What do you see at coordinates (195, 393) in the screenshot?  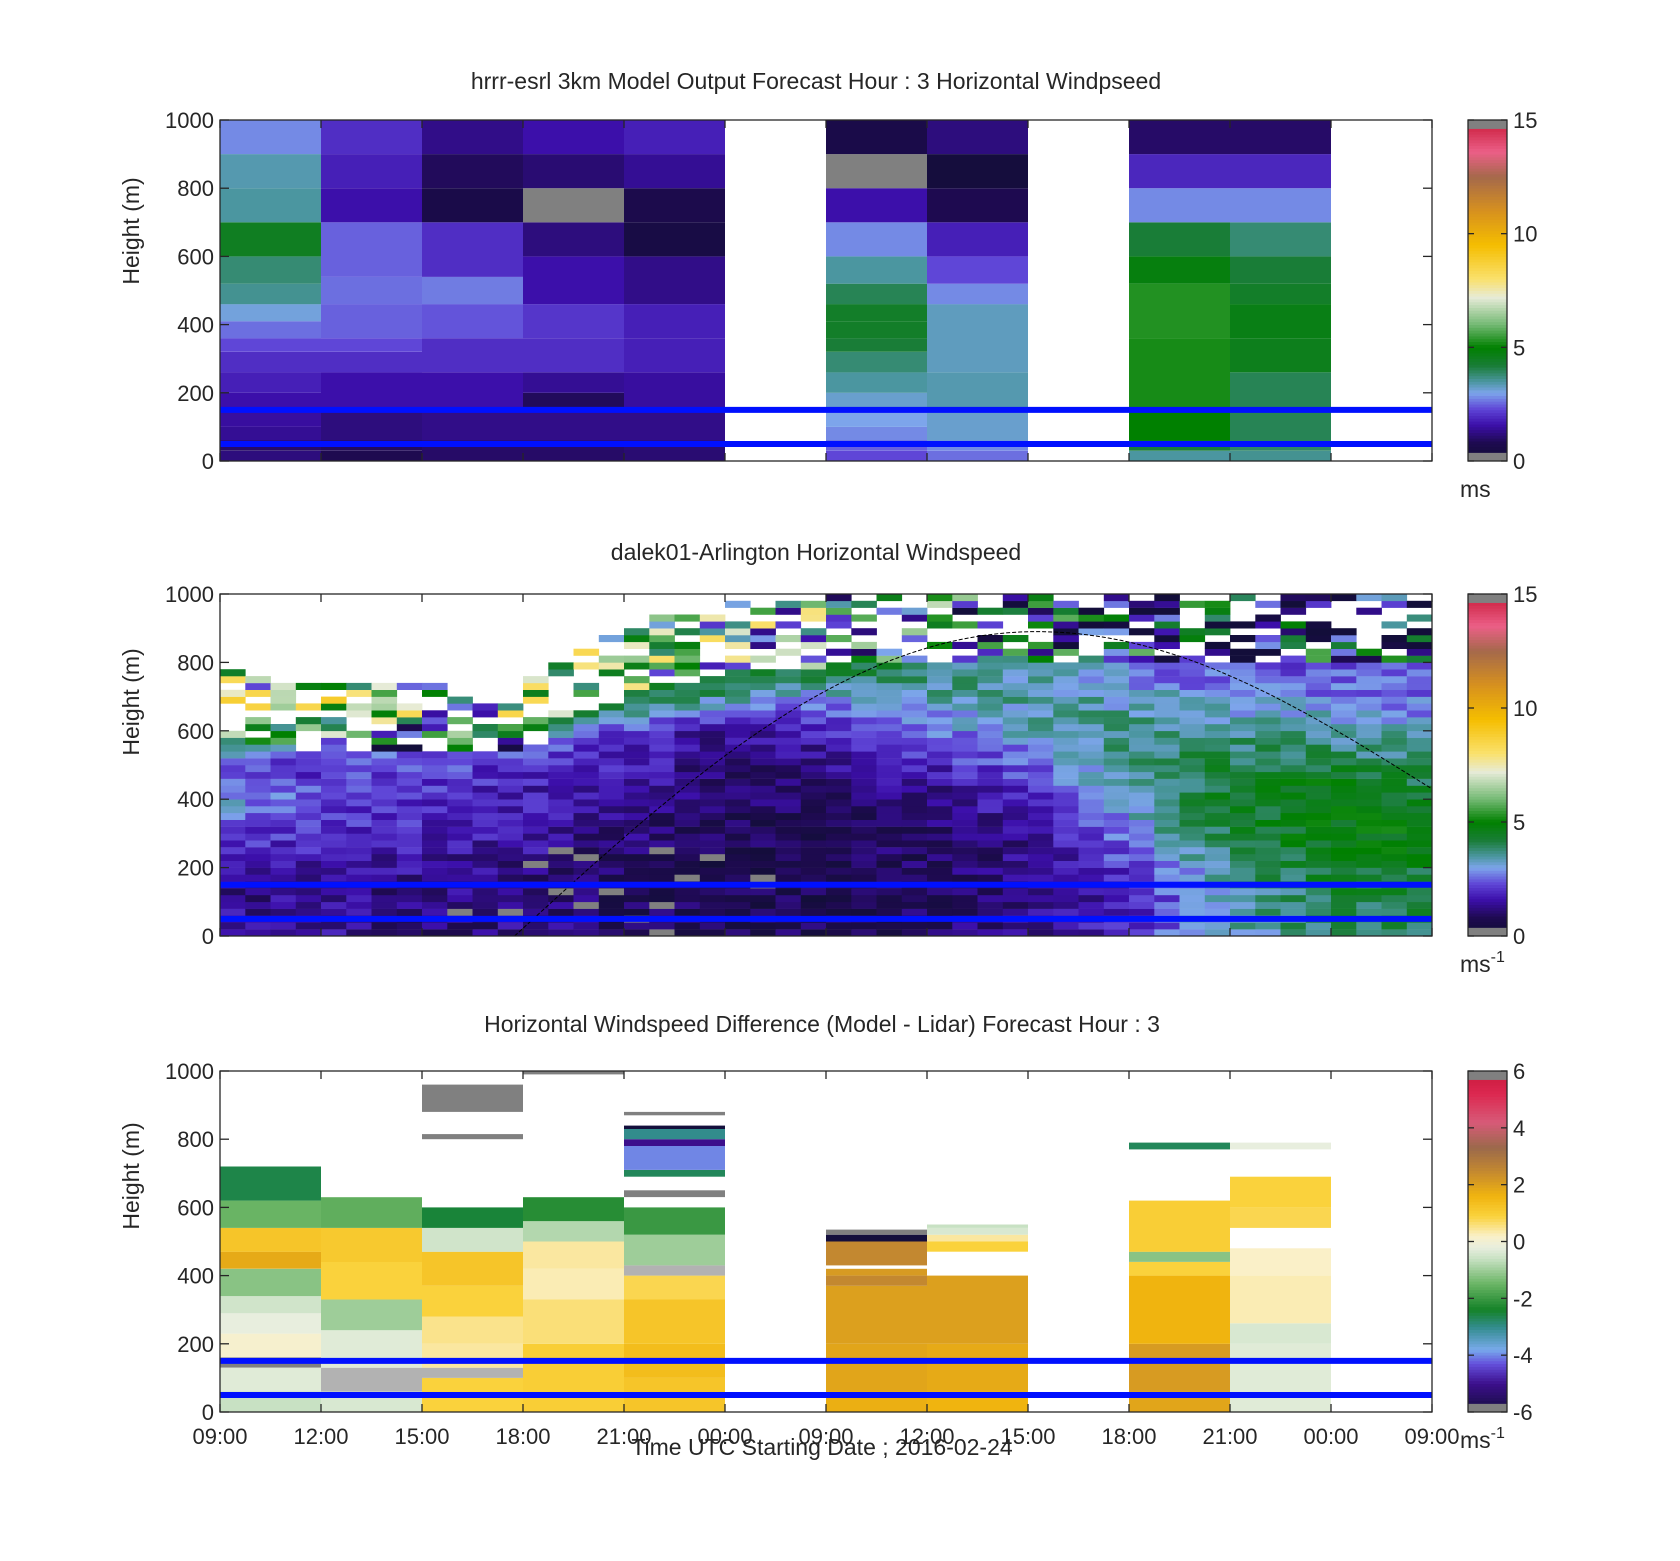 I see `y-tick-label: 200` at bounding box center [195, 393].